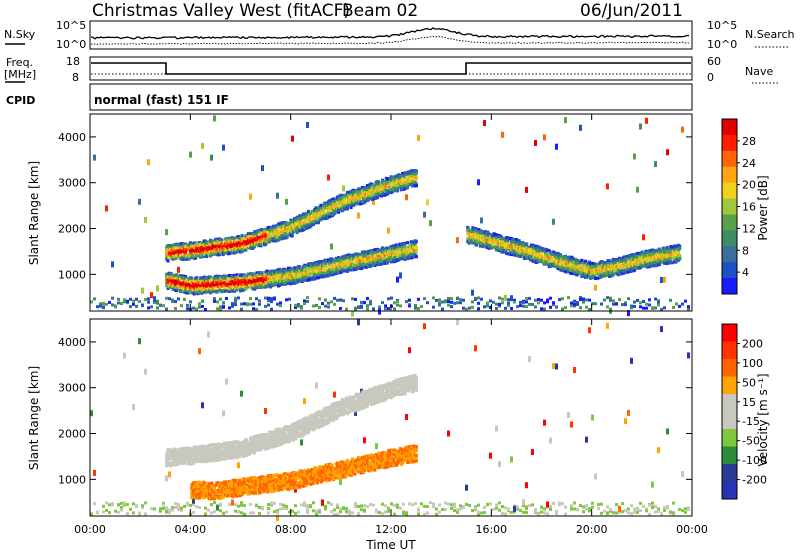 This screenshot has height=554, width=800. Describe the element at coordinates (390, 40) in the screenshot. I see `search-noise-trace` at that location.